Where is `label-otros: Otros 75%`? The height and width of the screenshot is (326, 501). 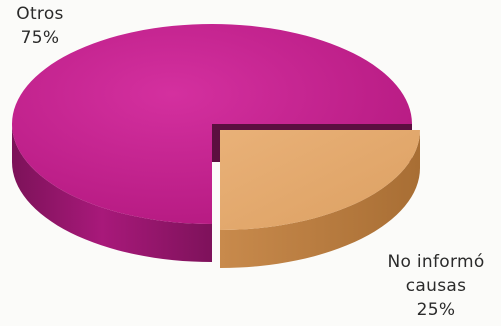 label-otros: Otros 75% is located at coordinates (40, 26).